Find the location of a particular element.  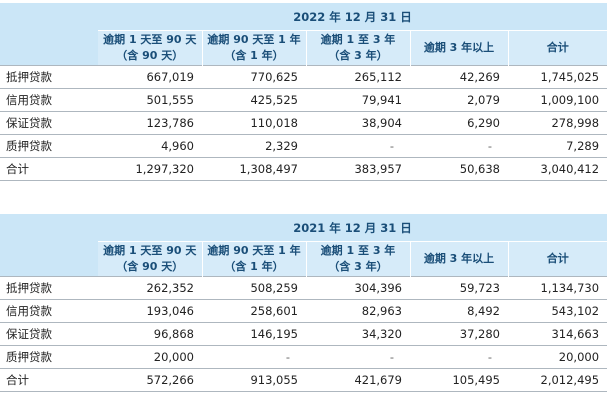

table-cell: 42,269 is located at coordinates (459, 77).